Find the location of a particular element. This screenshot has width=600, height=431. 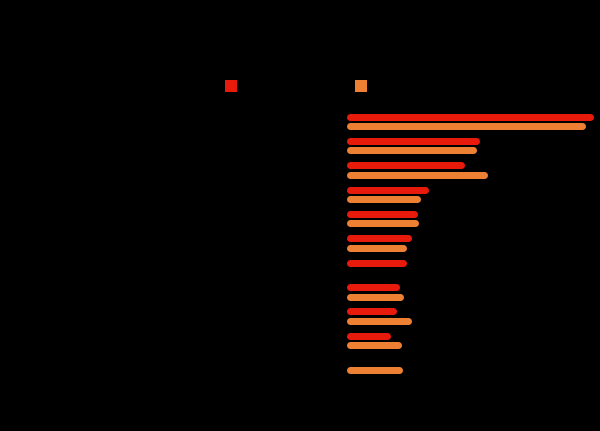

category-label: Category 7 is located at coordinates (317, 267).